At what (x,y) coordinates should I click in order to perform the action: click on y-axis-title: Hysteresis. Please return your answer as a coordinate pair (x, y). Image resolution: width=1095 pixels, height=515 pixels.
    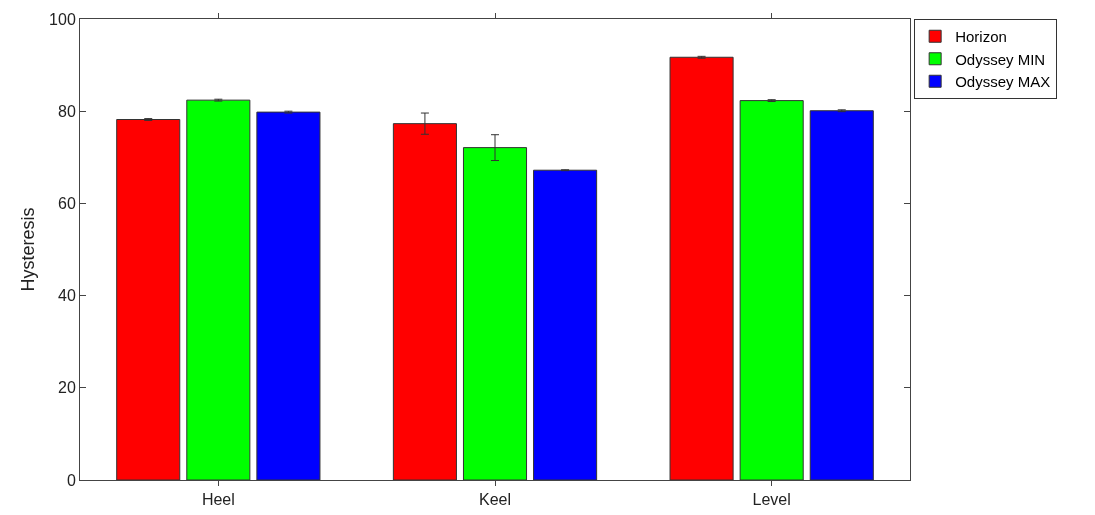
    Looking at the image, I should click on (28, 249).